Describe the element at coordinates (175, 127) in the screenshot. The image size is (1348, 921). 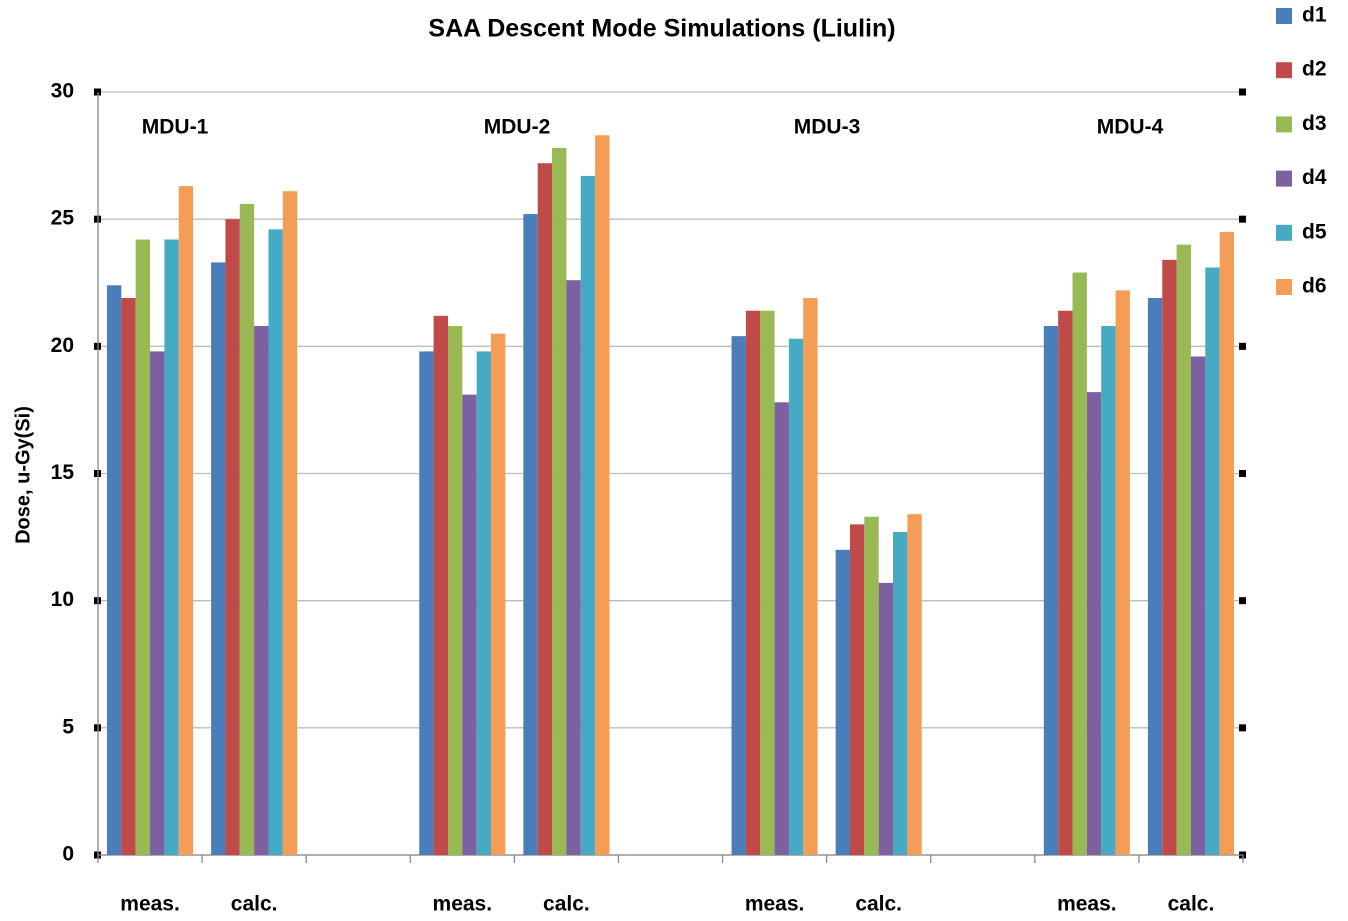
I see `group-label: MDU-1` at that location.